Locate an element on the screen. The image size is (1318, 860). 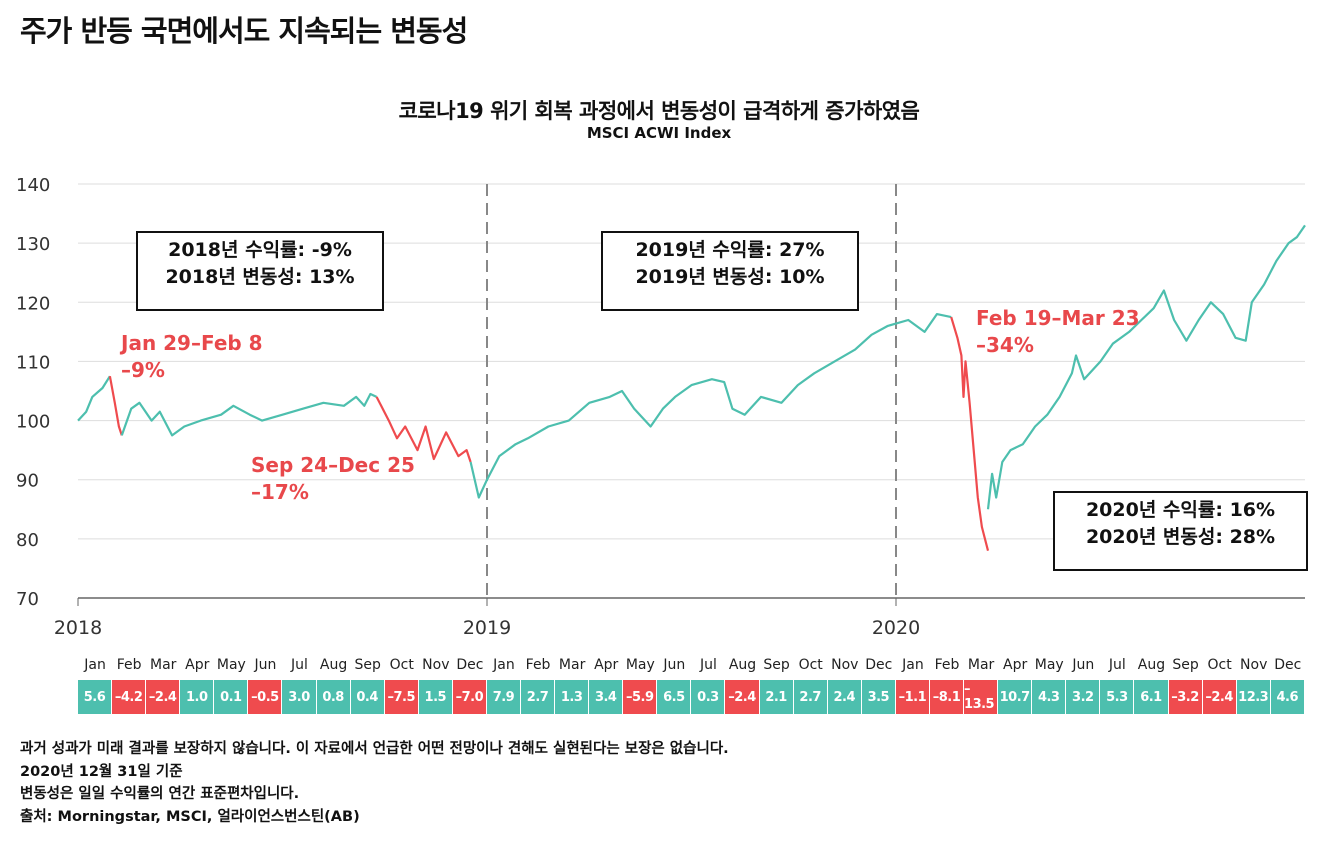
monthly-return-cell: 4.3 is located at coordinates (1049, 697).